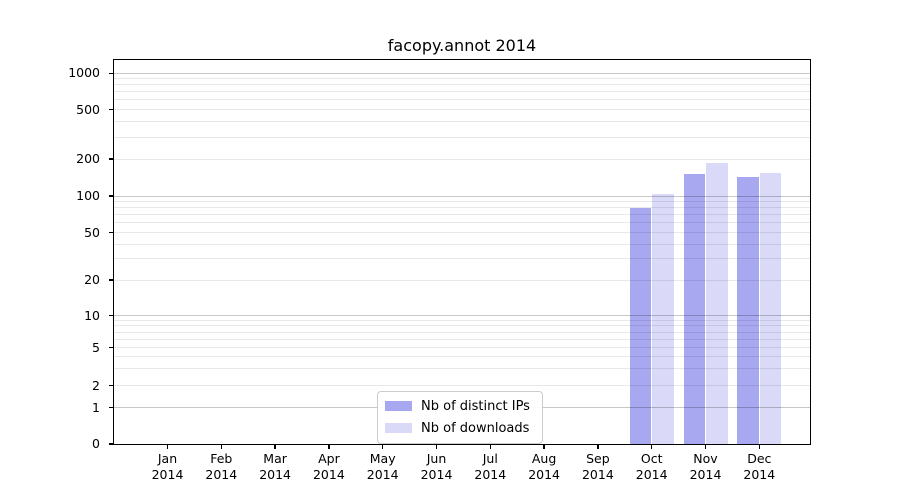 This screenshot has height=500, width=900. I want to click on x-tick-label-may: May 2014, so click(383, 467).